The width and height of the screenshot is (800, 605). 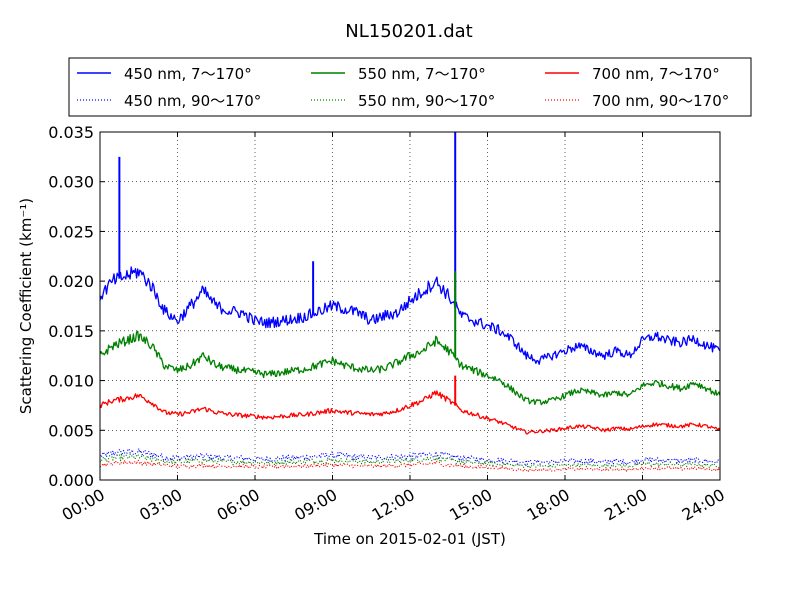 What do you see at coordinates (71, 381) in the screenshot?
I see `y-tick-label: 0.010` at bounding box center [71, 381].